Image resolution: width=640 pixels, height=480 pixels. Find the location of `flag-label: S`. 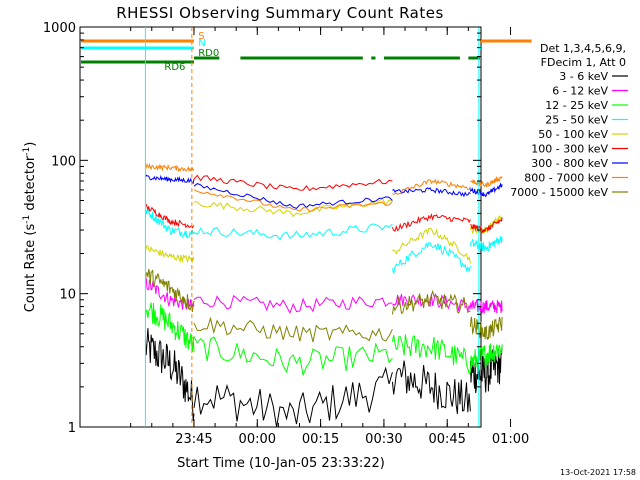

flag-label: S is located at coordinates (201, 36).